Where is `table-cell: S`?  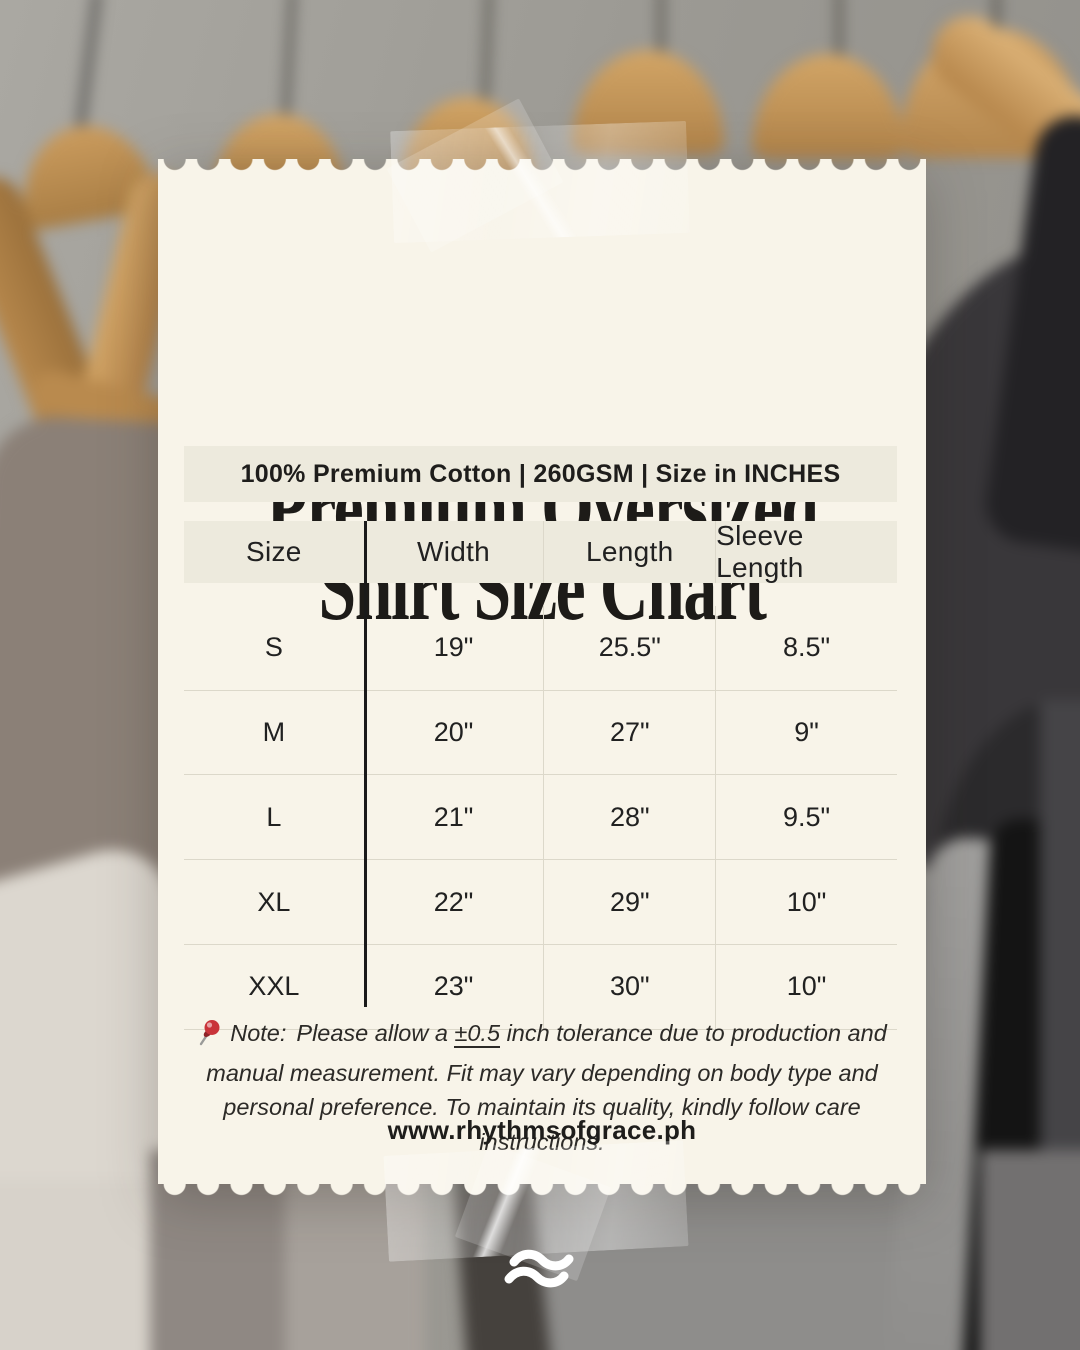
table-cell: S is located at coordinates (274, 648).